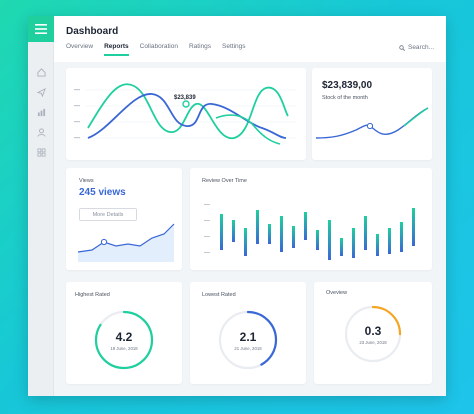  Describe the element at coordinates (116, 49) in the screenshot. I see `tab-reports: Reports` at that location.